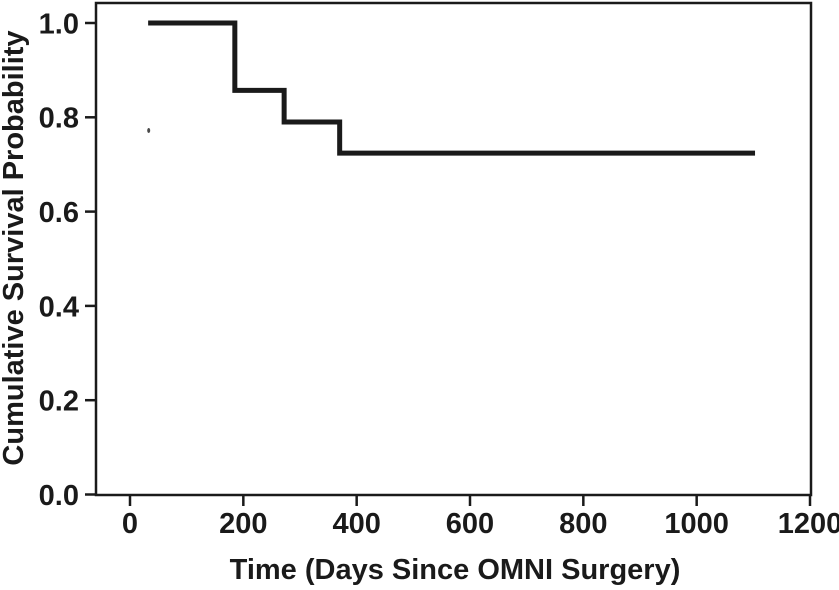 Image resolution: width=839 pixels, height=590 pixels. I want to click on y-tick-label: 0.2, so click(59, 402).